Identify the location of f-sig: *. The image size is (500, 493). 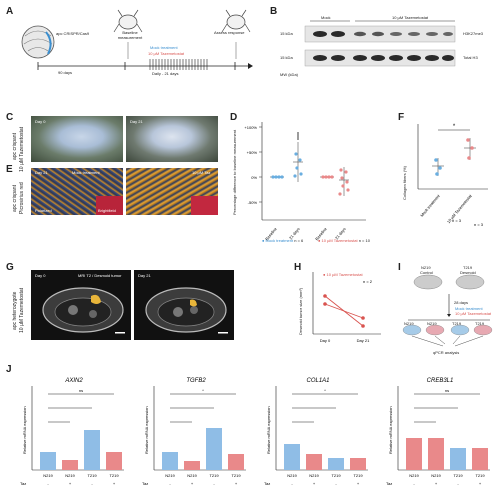
(454, 127).